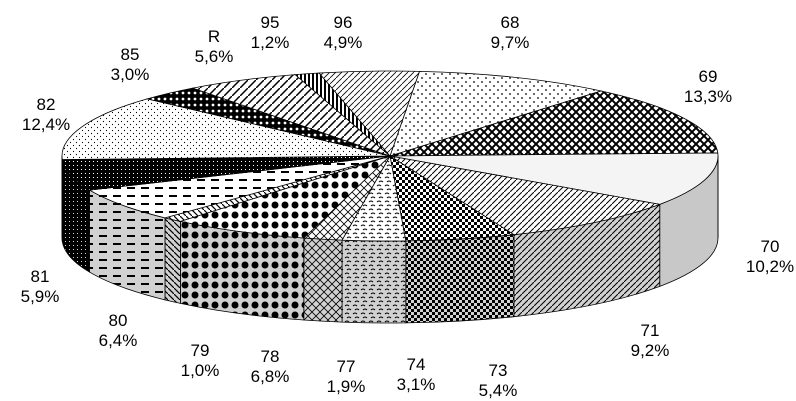 The width and height of the screenshot is (796, 401). What do you see at coordinates (214, 36) in the screenshot?
I see `slice-label-R: R` at bounding box center [214, 36].